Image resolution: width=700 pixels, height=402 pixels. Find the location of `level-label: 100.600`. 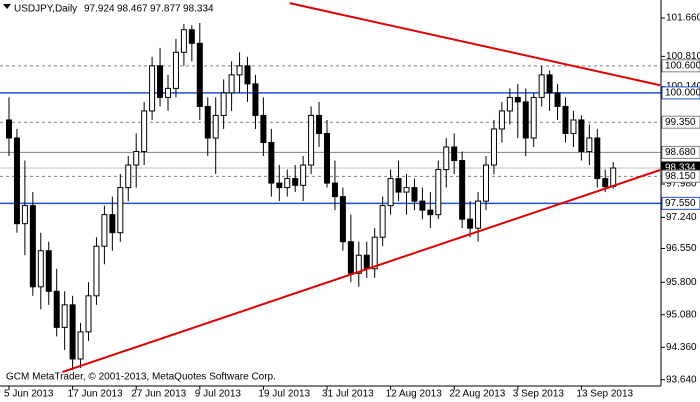

level-label: 100.600 is located at coordinates (682, 65).